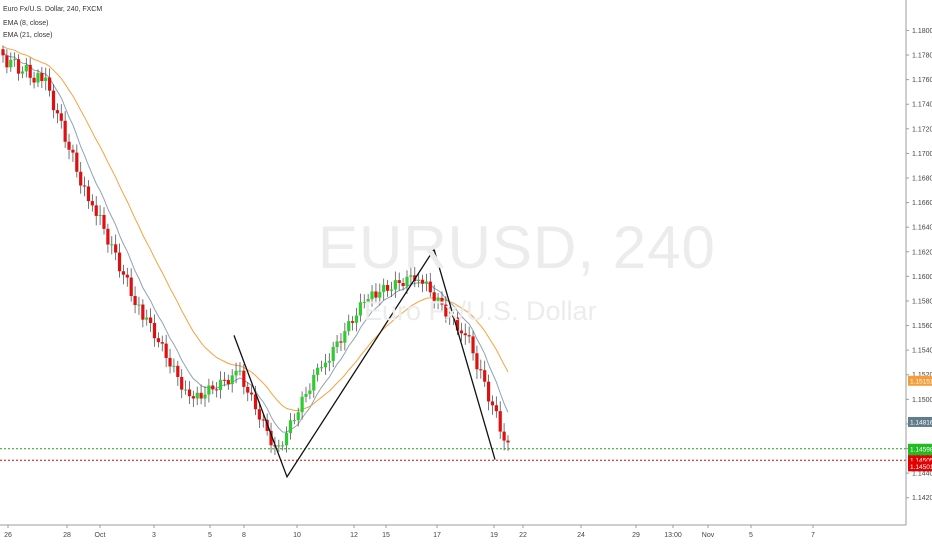  What do you see at coordinates (922, 400) in the screenshot?
I see `price-tick-label: 1.15000` at bounding box center [922, 400].